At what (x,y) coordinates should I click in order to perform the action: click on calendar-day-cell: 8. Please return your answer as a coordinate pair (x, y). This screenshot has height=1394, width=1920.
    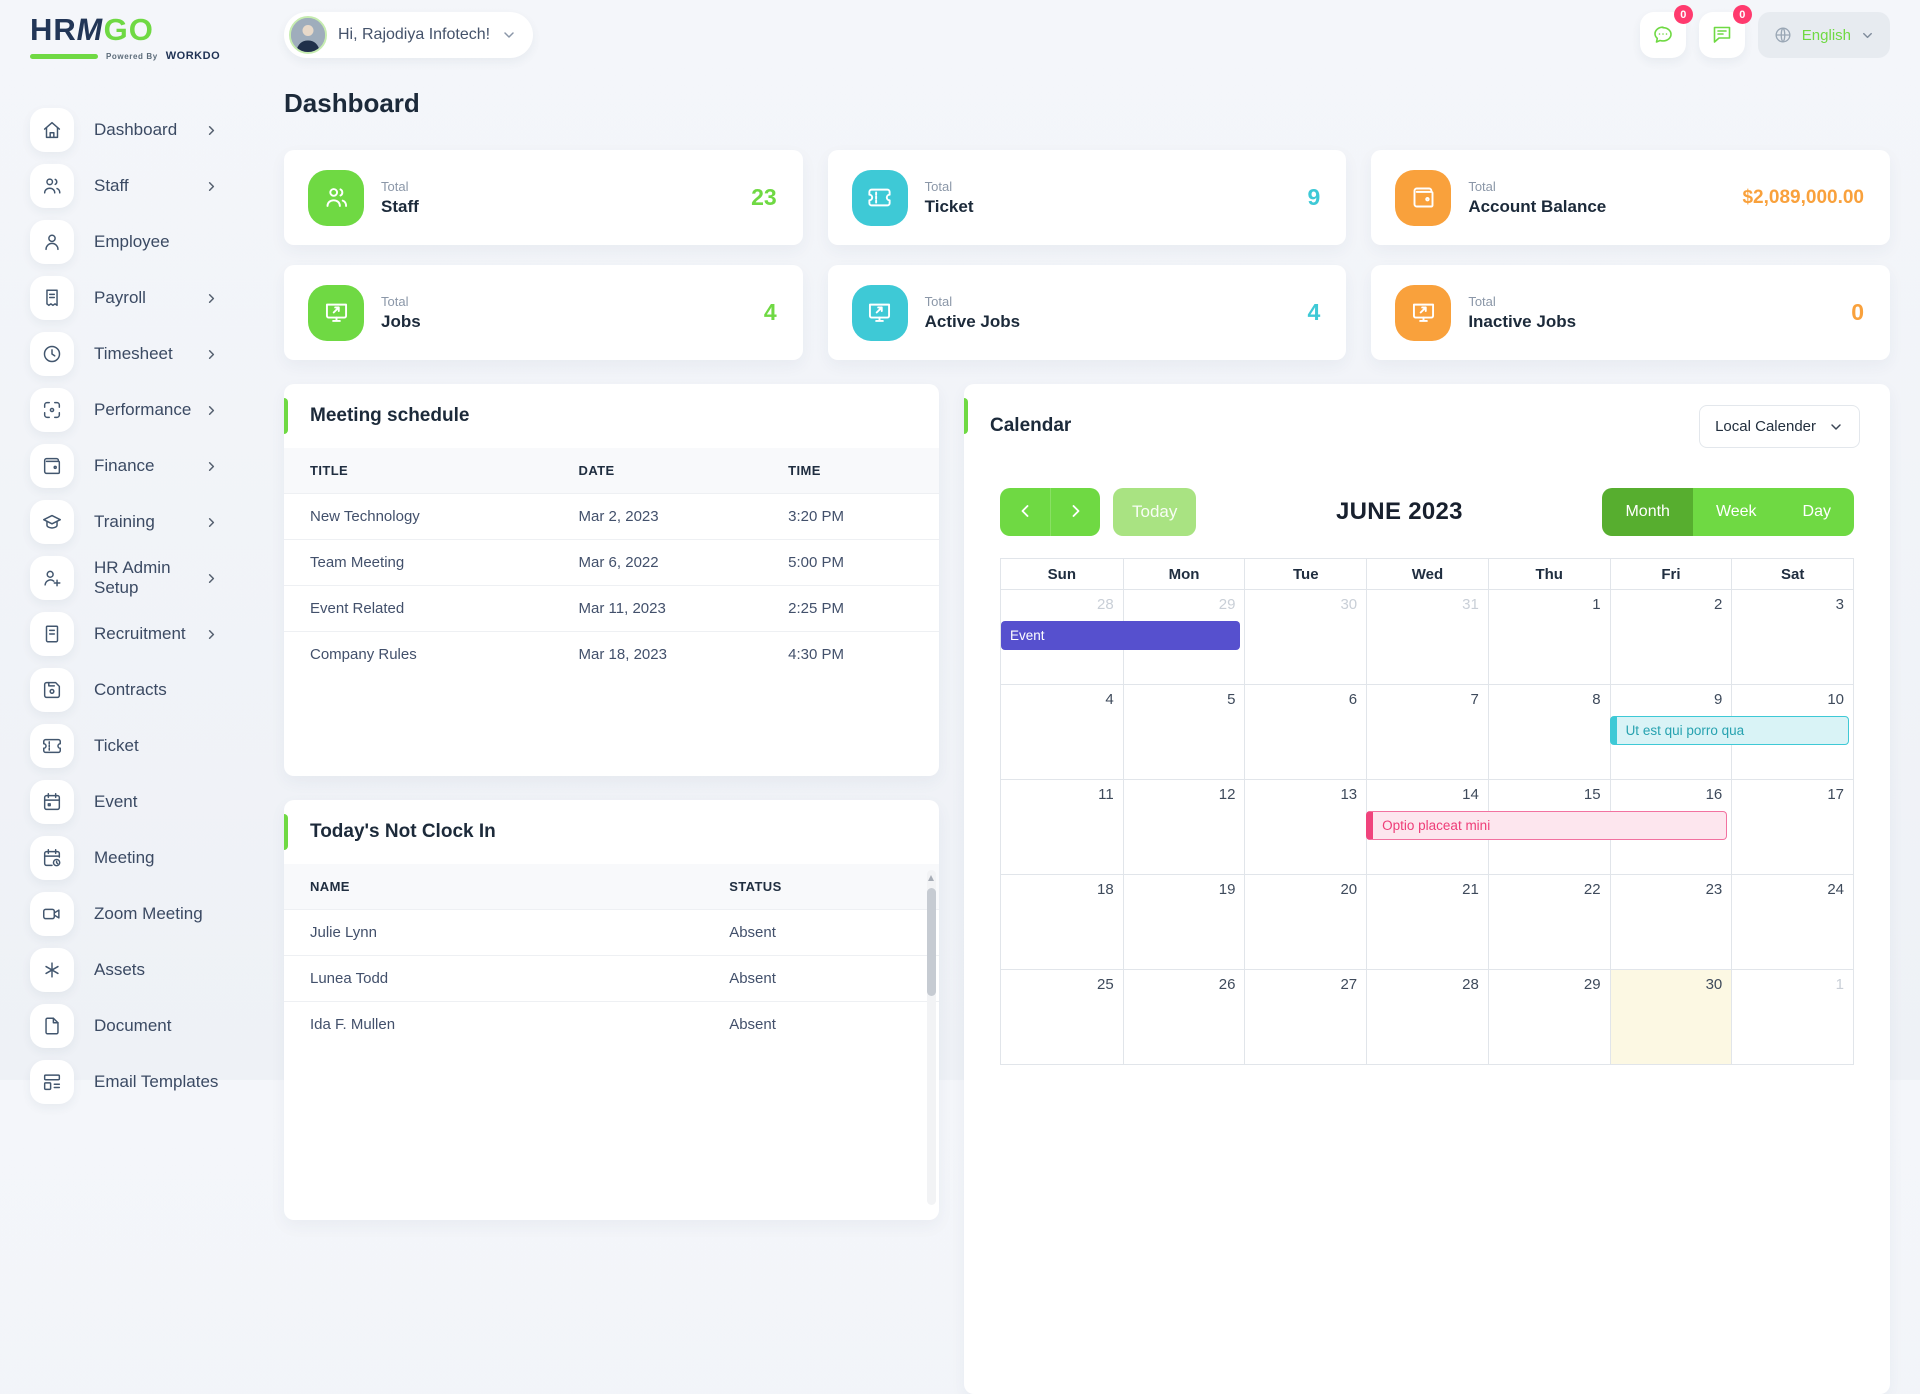
    Looking at the image, I should click on (1548, 732).